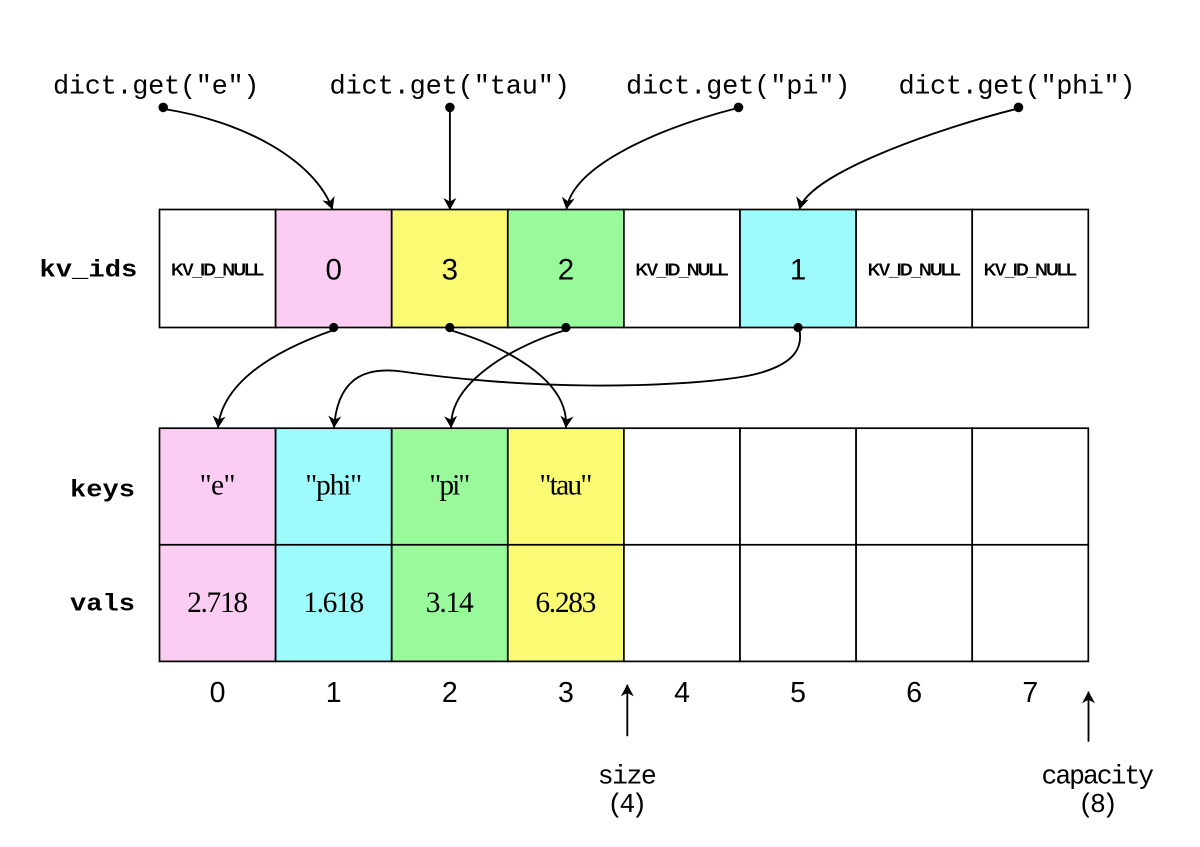 The width and height of the screenshot is (1200, 847). I want to click on svg-text: 6, so click(914, 693).